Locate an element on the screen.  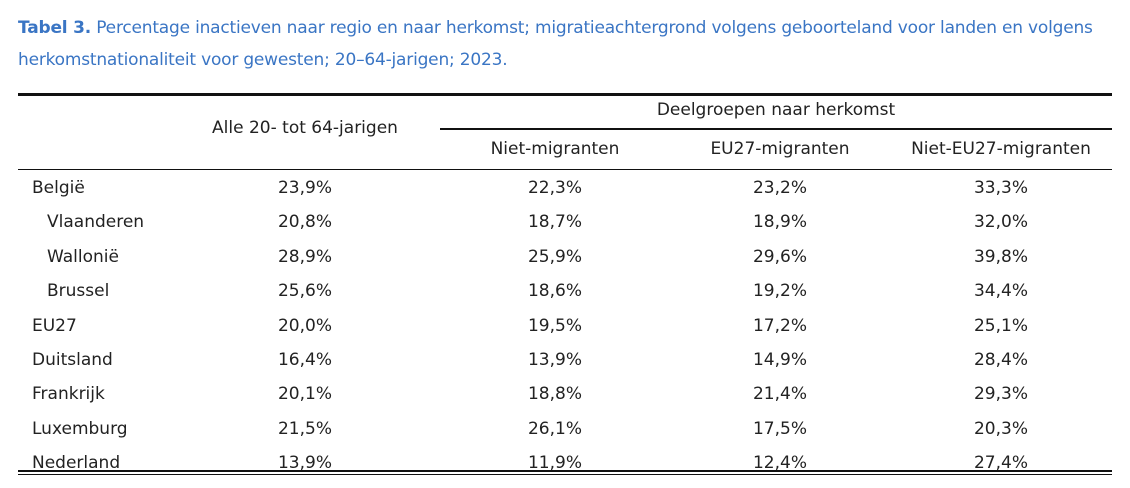
value-non-eu27-migrants: 27,4% is located at coordinates (1000, 463).